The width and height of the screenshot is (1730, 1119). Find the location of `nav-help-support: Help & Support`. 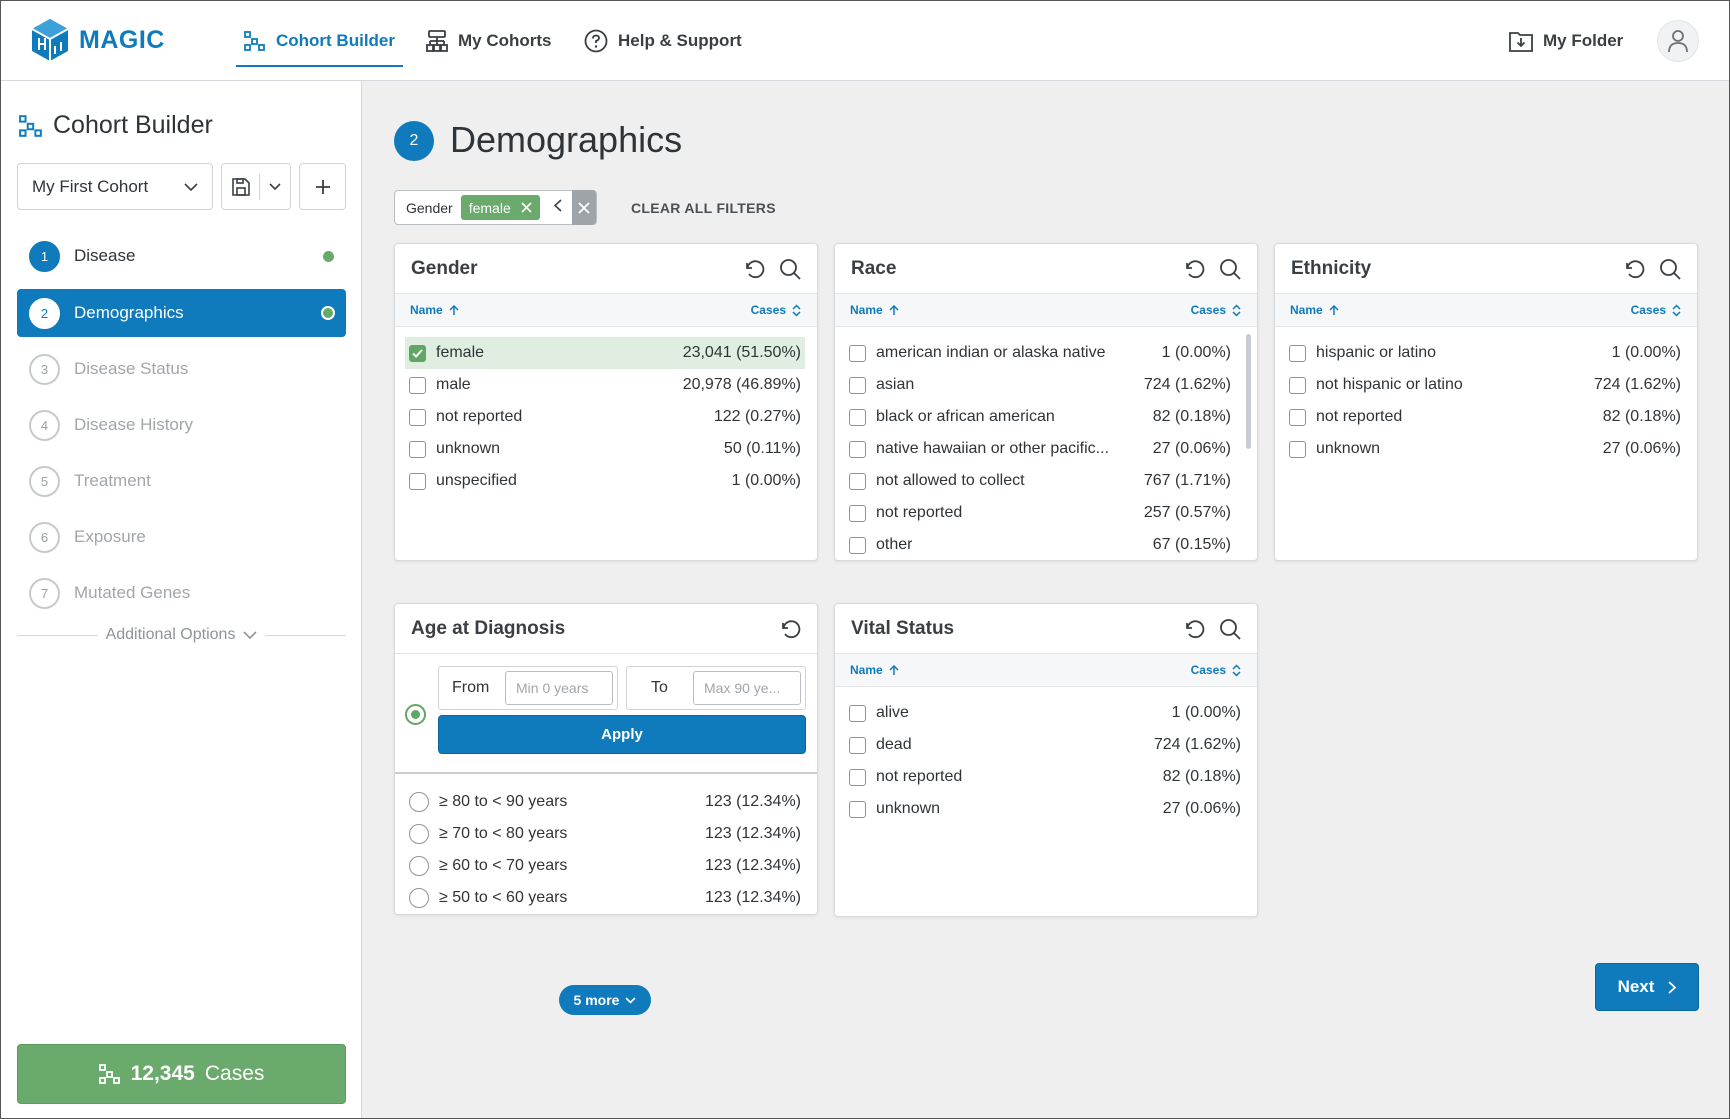

nav-help-support: Help & Support is located at coordinates (663, 41).